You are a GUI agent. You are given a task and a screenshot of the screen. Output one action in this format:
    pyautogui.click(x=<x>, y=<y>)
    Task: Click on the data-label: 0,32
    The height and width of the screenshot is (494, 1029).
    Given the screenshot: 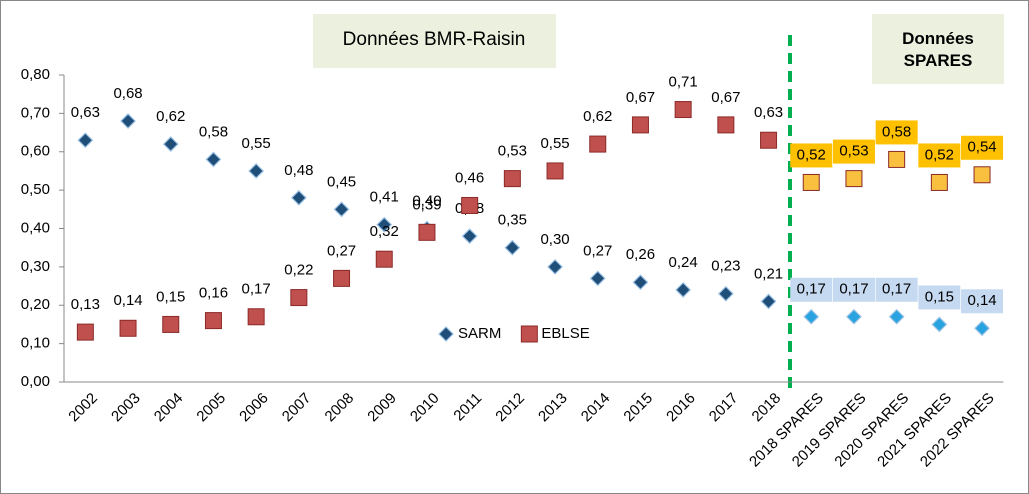 What is the action you would take?
    pyautogui.click(x=384, y=231)
    